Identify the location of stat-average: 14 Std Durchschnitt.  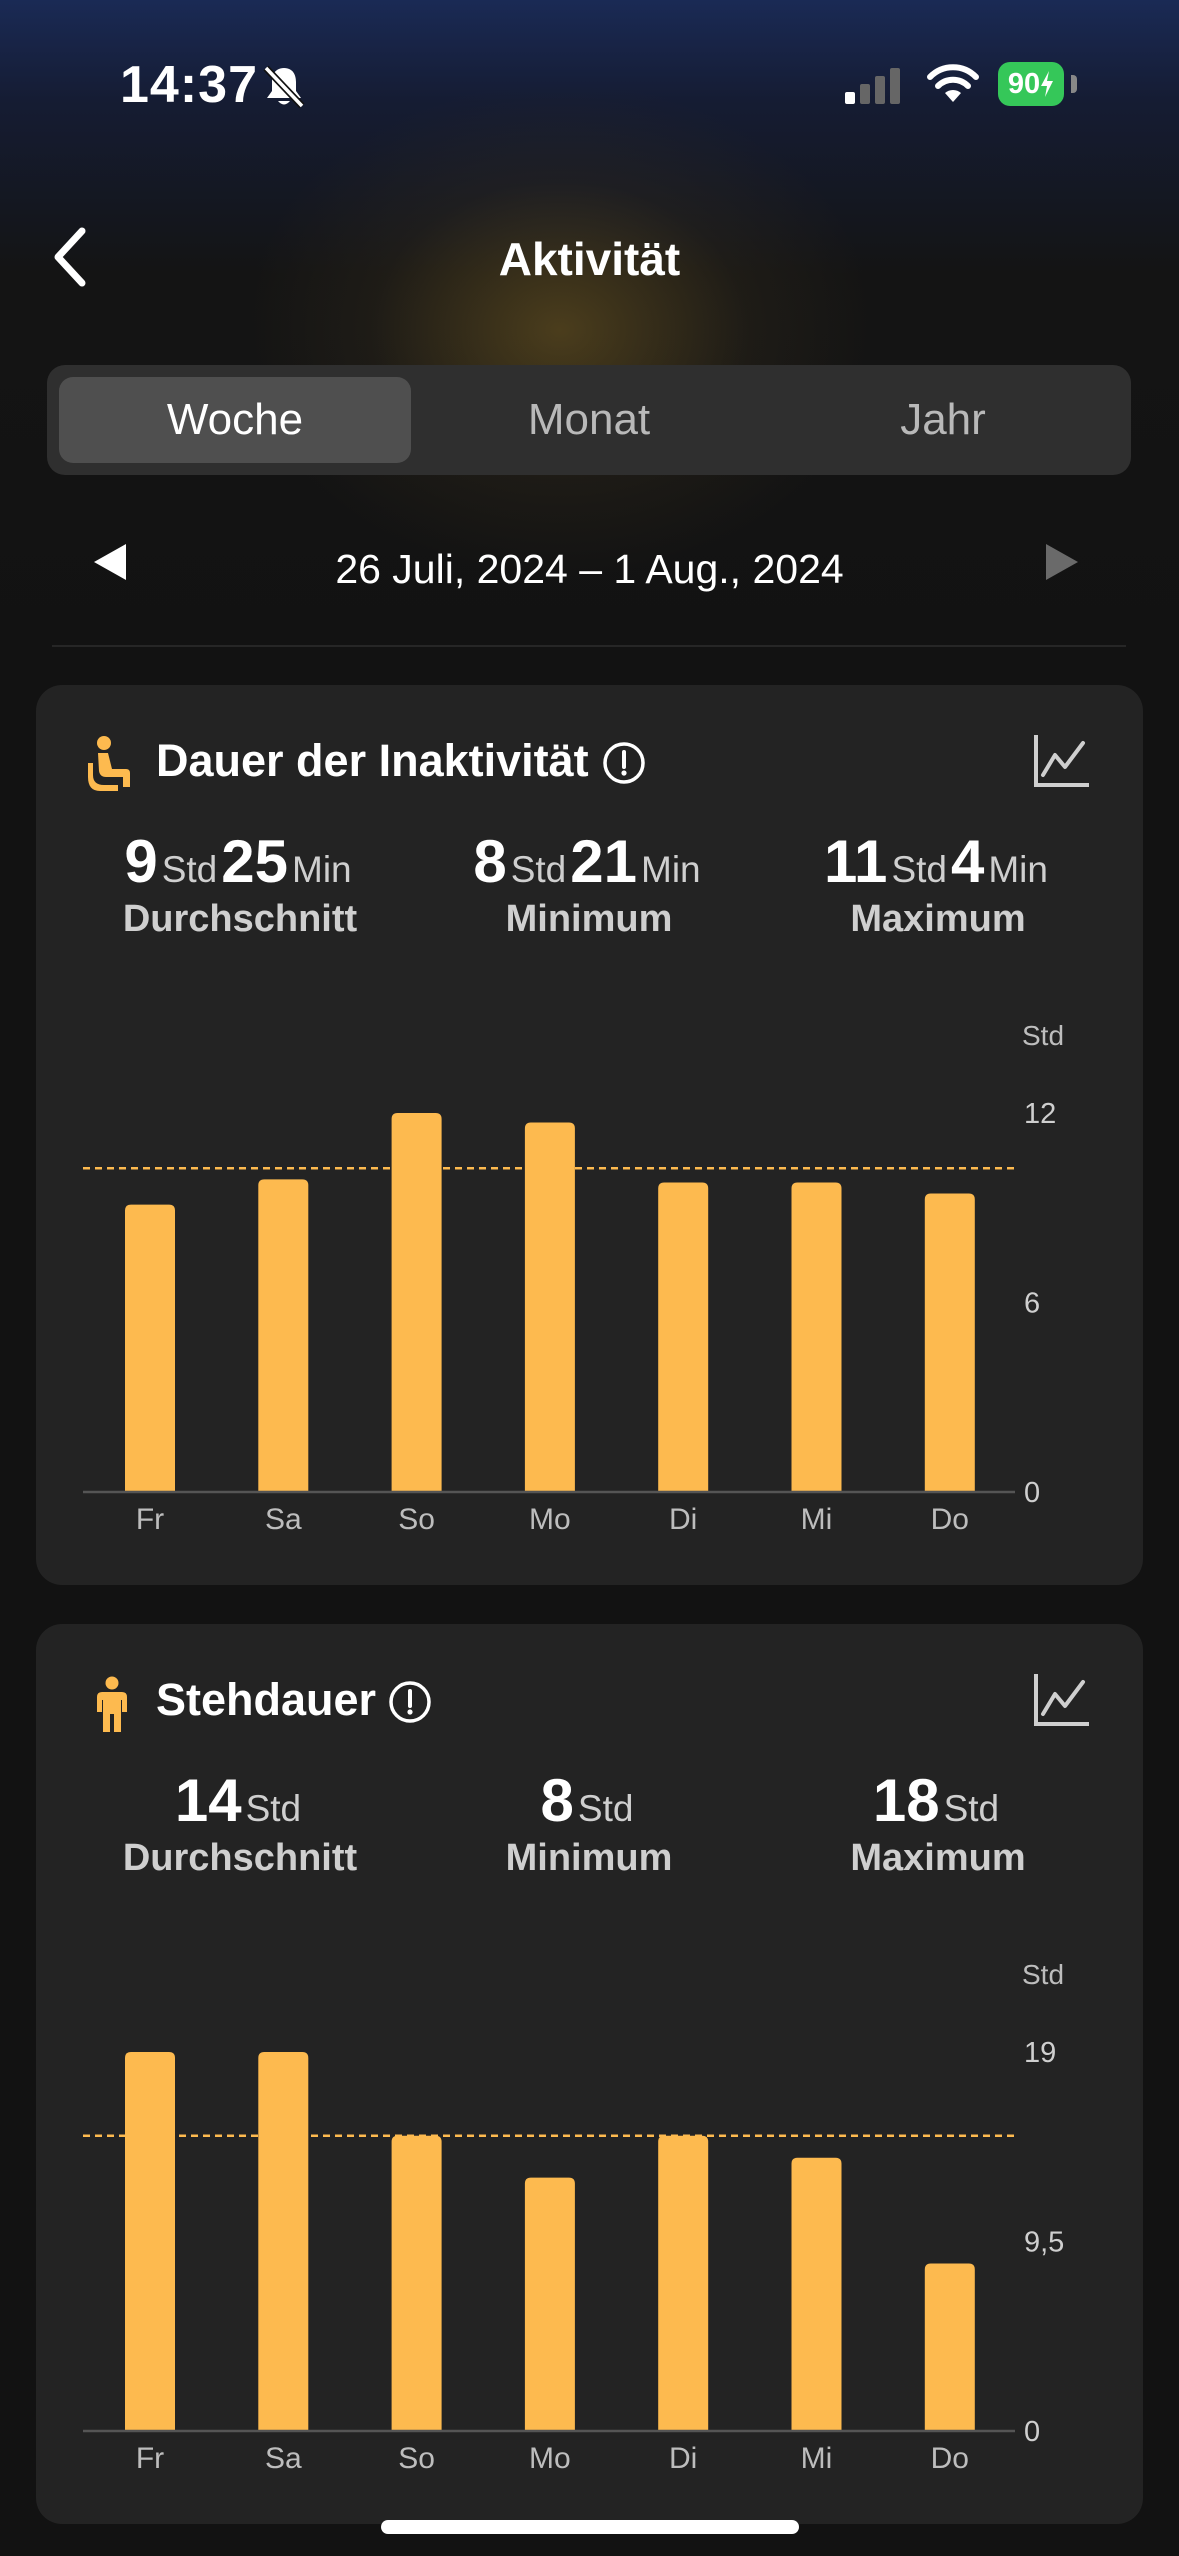
(240, 1823).